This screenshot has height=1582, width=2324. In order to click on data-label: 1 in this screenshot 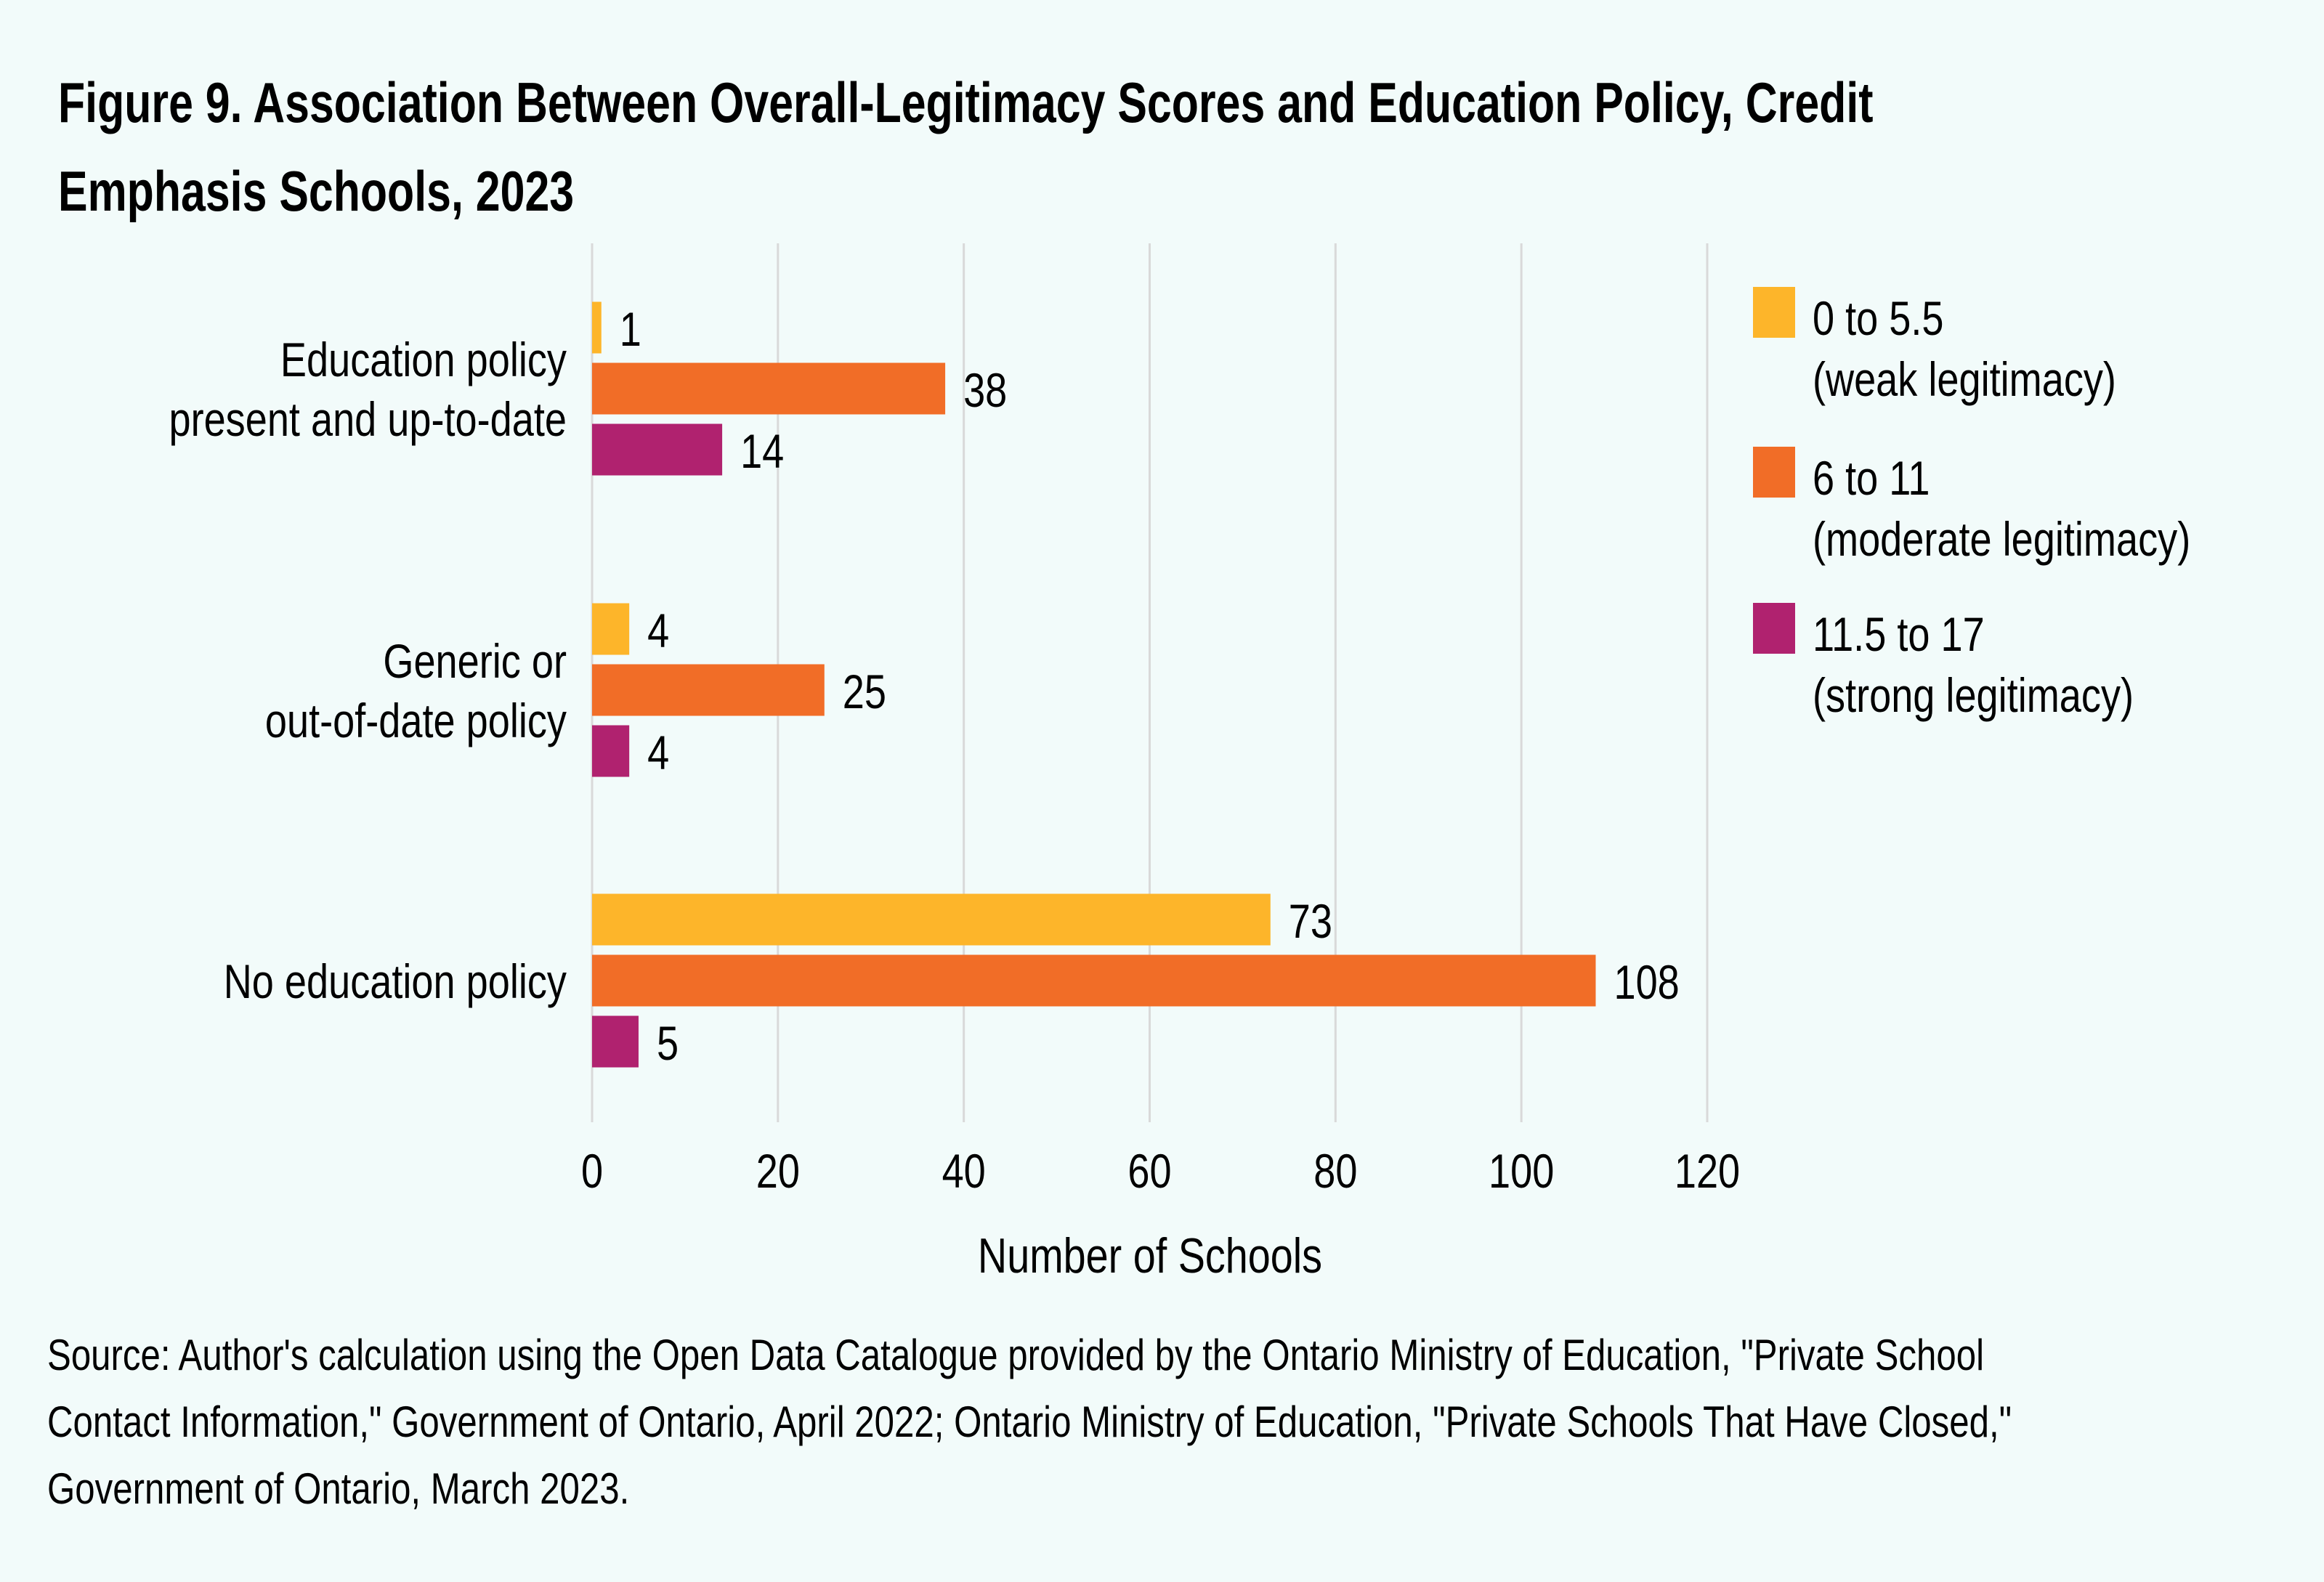, I will do `click(630, 329)`.